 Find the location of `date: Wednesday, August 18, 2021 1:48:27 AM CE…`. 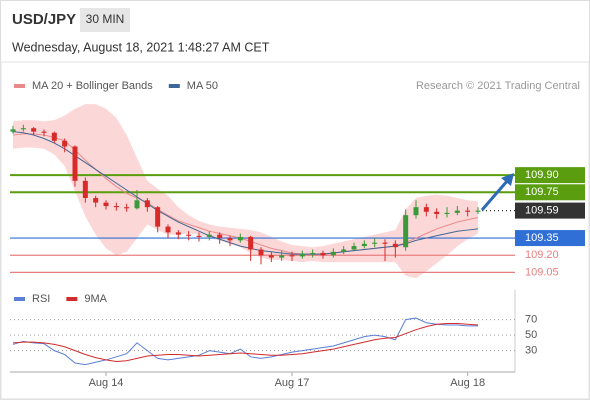

date: Wednesday, August 18, 2021 1:48:27 AM CE… is located at coordinates (141, 47).